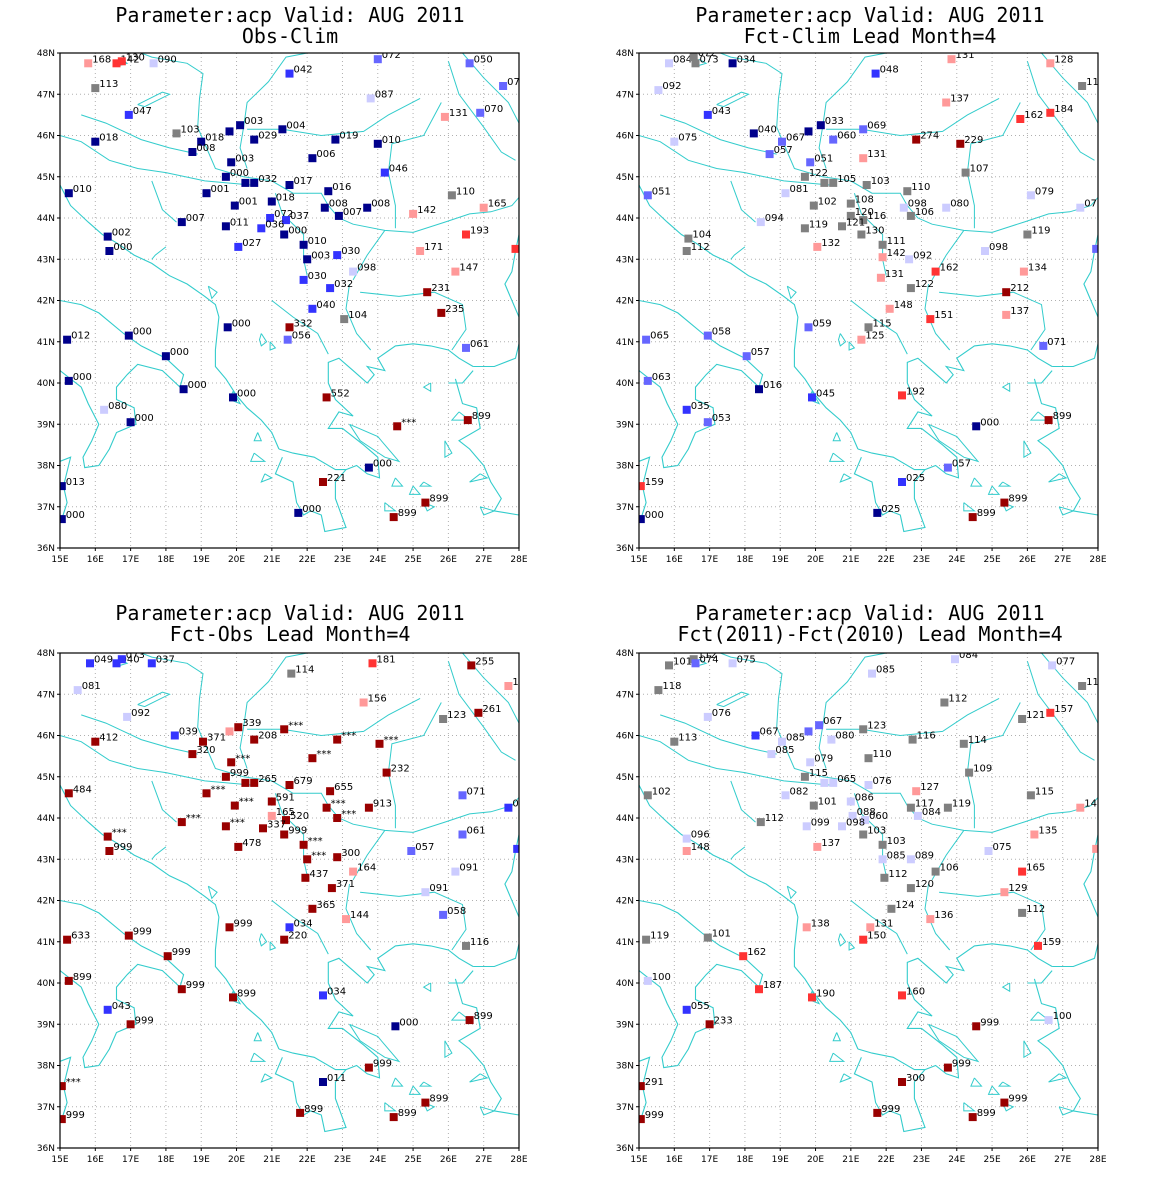  I want to click on station-value-label: ***, so click(318, 855).